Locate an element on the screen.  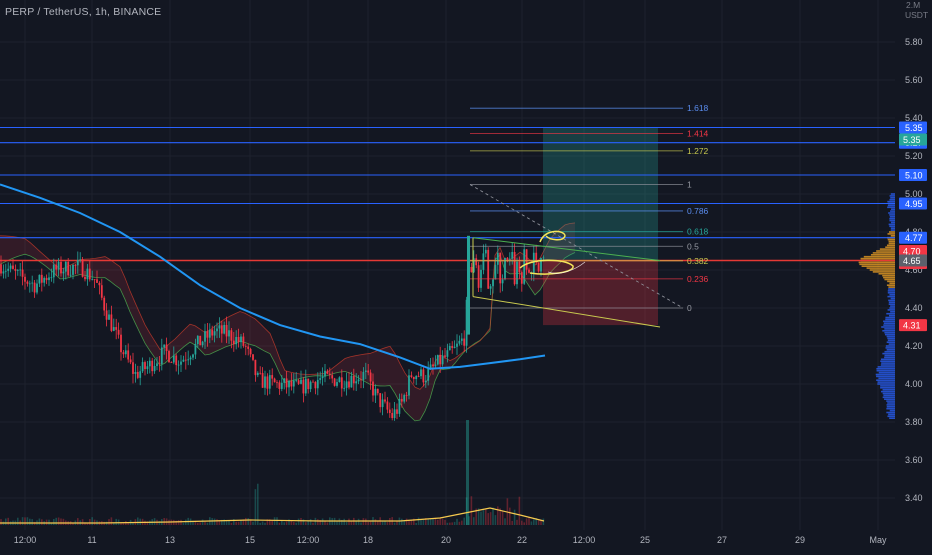
price-badge-label: 4.70 is located at coordinates (912, 252).